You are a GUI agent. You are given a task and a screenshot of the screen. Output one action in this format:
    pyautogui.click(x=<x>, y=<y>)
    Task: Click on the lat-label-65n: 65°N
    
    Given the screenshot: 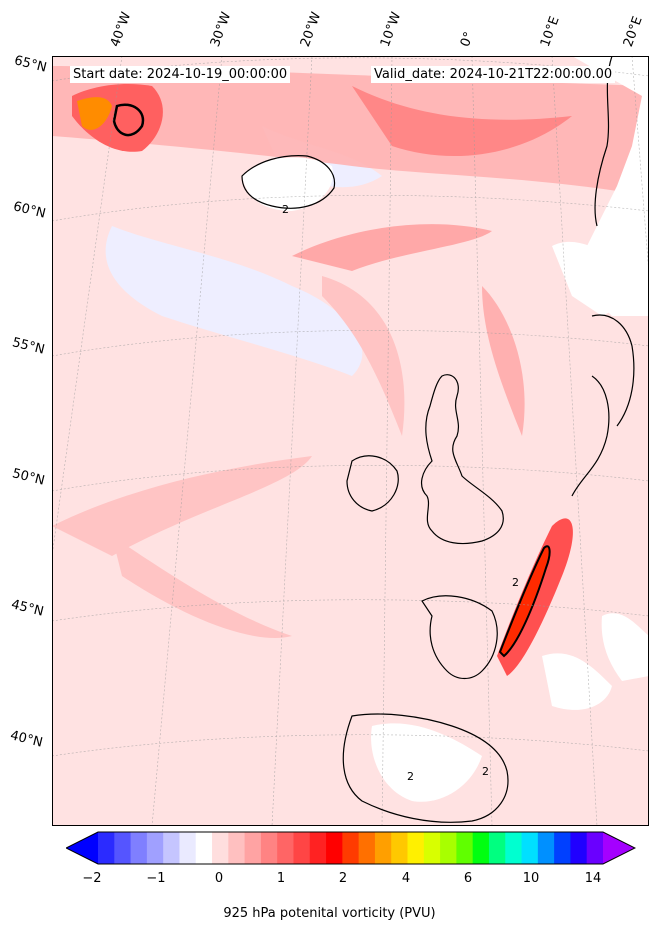 What is the action you would take?
    pyautogui.click(x=30, y=64)
    